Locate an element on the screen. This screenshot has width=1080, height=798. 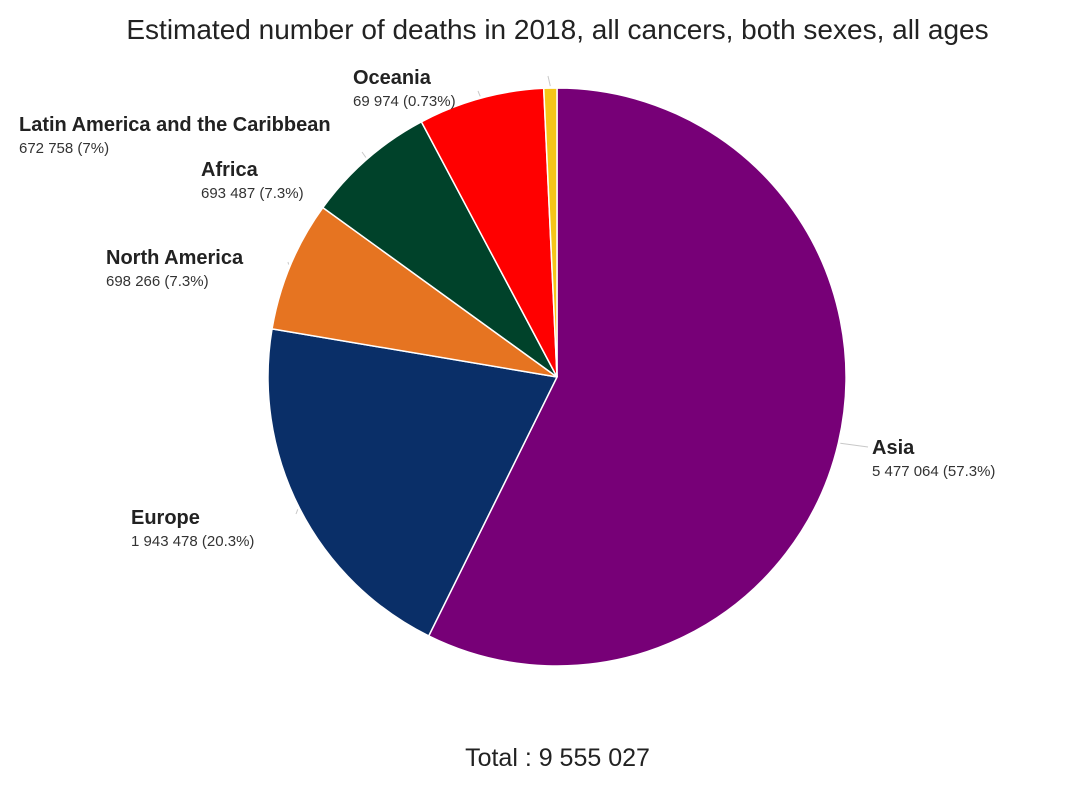
slice-label-europe: Europe 1 943 478 (20.3%) is located at coordinates (192, 528).